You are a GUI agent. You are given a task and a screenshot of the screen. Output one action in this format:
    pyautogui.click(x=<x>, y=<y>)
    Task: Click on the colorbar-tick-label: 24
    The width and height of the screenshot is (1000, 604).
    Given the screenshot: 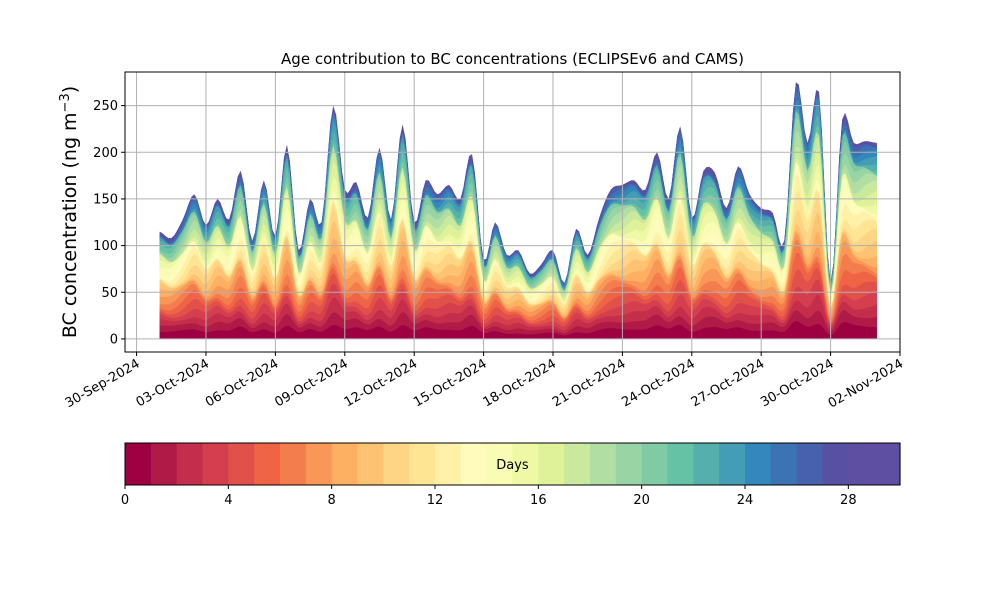 What is the action you would take?
    pyautogui.click(x=745, y=500)
    